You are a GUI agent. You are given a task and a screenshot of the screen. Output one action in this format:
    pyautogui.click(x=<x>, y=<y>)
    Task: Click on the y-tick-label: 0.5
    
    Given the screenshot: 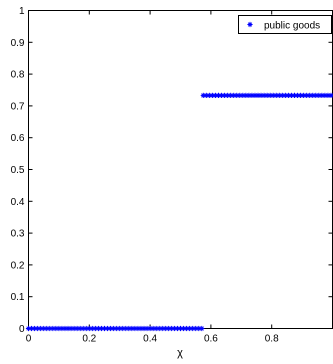 What is the action you would take?
    pyautogui.click(x=18, y=170)
    